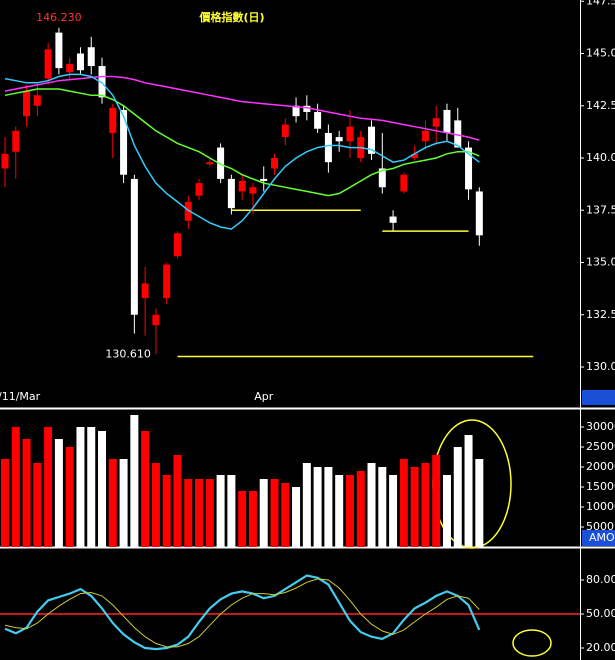  I want to click on y-tick-label: 142.50, so click(600, 105).